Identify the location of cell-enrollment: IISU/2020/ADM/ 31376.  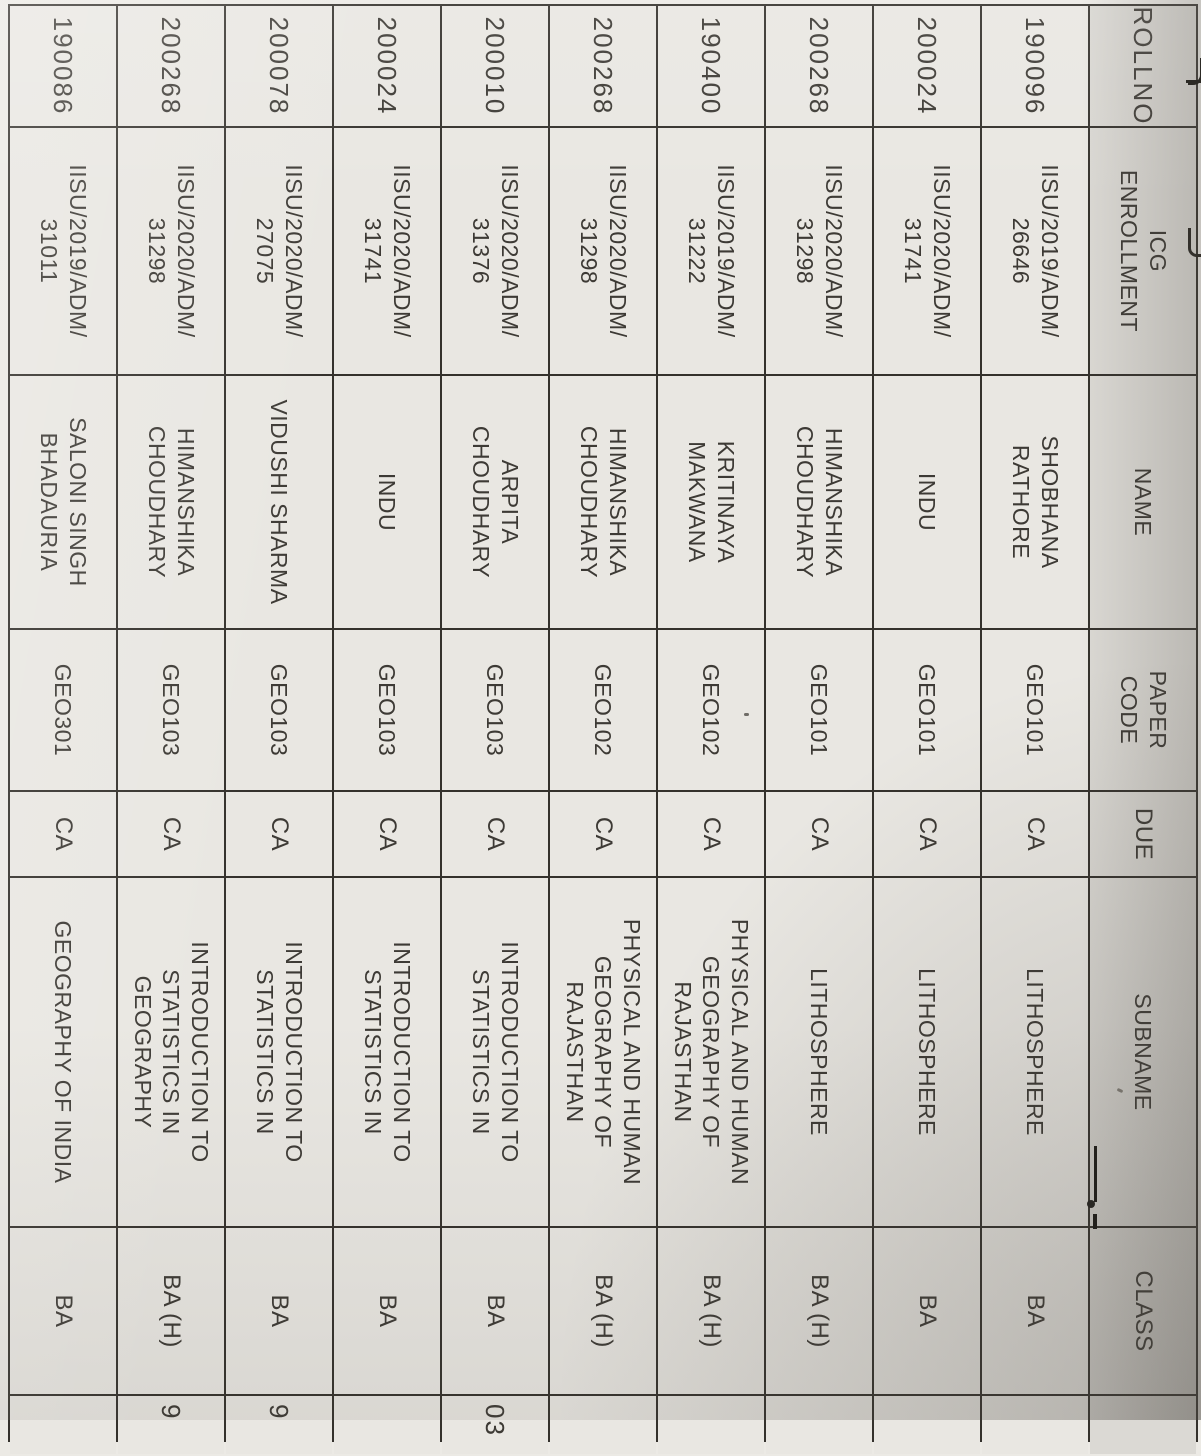
(495, 251).